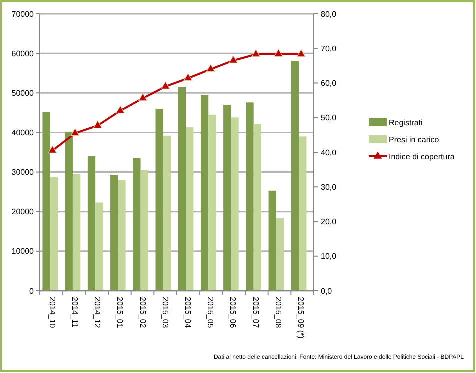 The height and width of the screenshot is (373, 476). Describe the element at coordinates (23, 93) in the screenshot. I see `y-tick-label: 50000` at that location.